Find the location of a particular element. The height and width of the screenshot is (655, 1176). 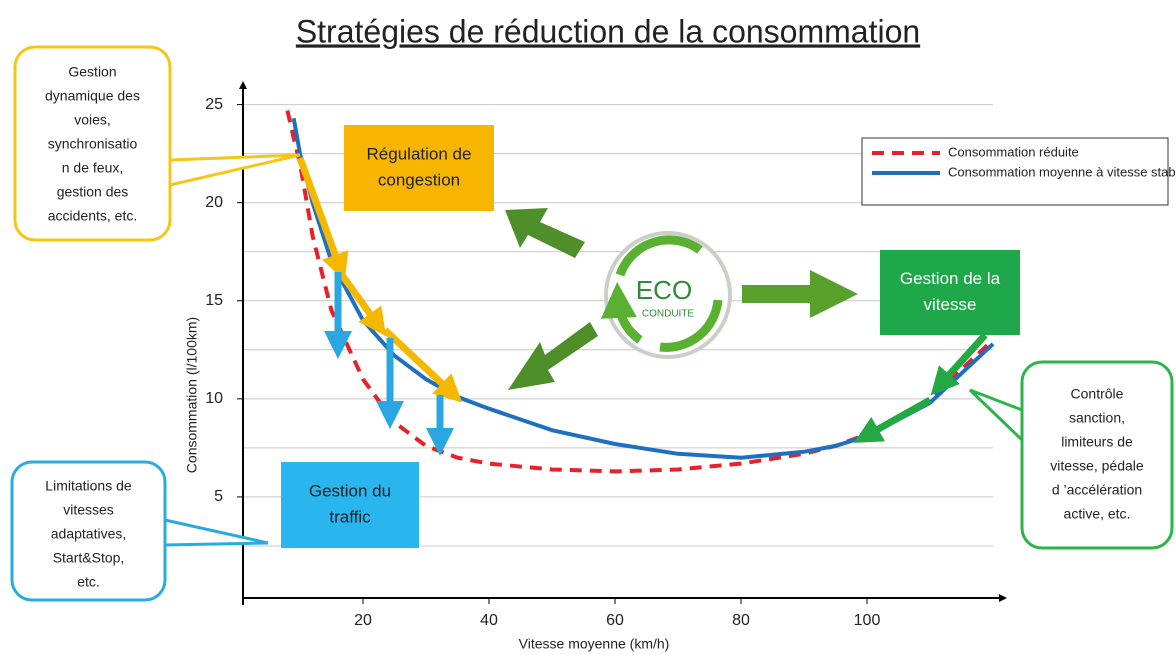

y-axis-label: Consommation (l/100km) is located at coordinates (192, 395).